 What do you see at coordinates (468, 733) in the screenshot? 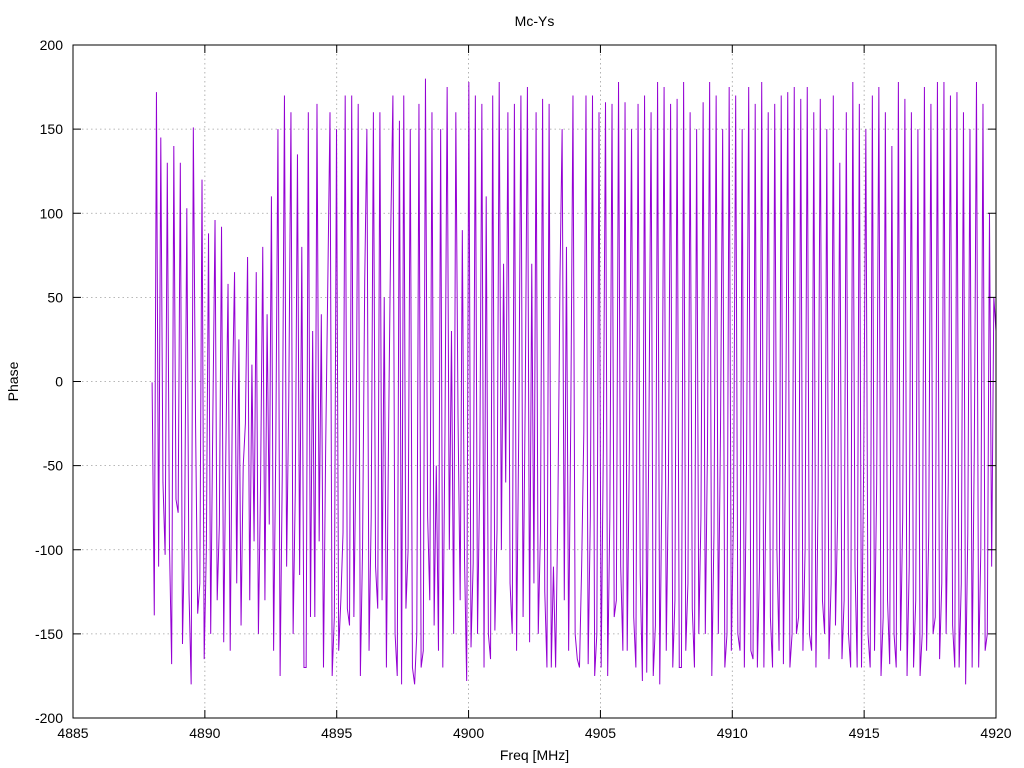
I see `x-tick-label: 4900` at bounding box center [468, 733].